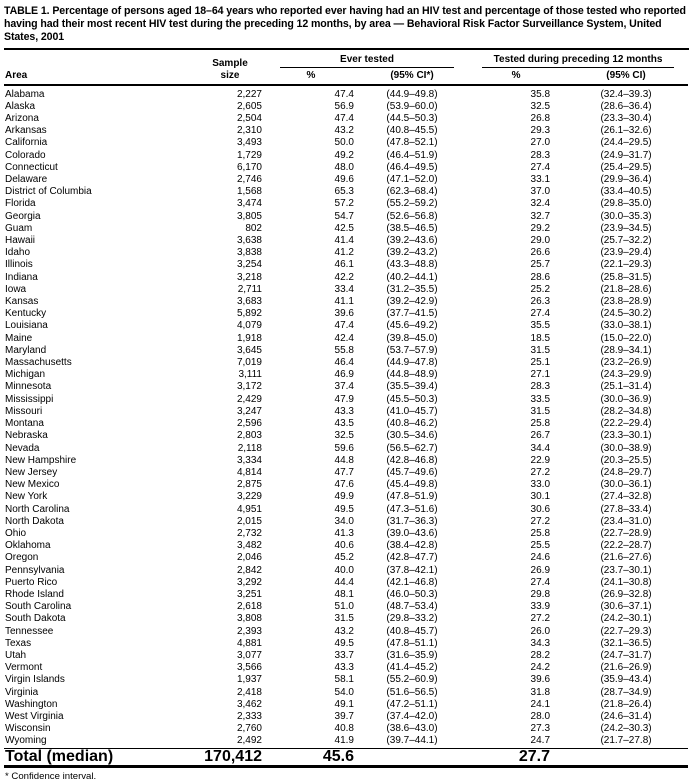  Describe the element at coordinates (412, 204) in the screenshot. I see `row-ever-tested-ci: (55.2–59.2)` at that location.